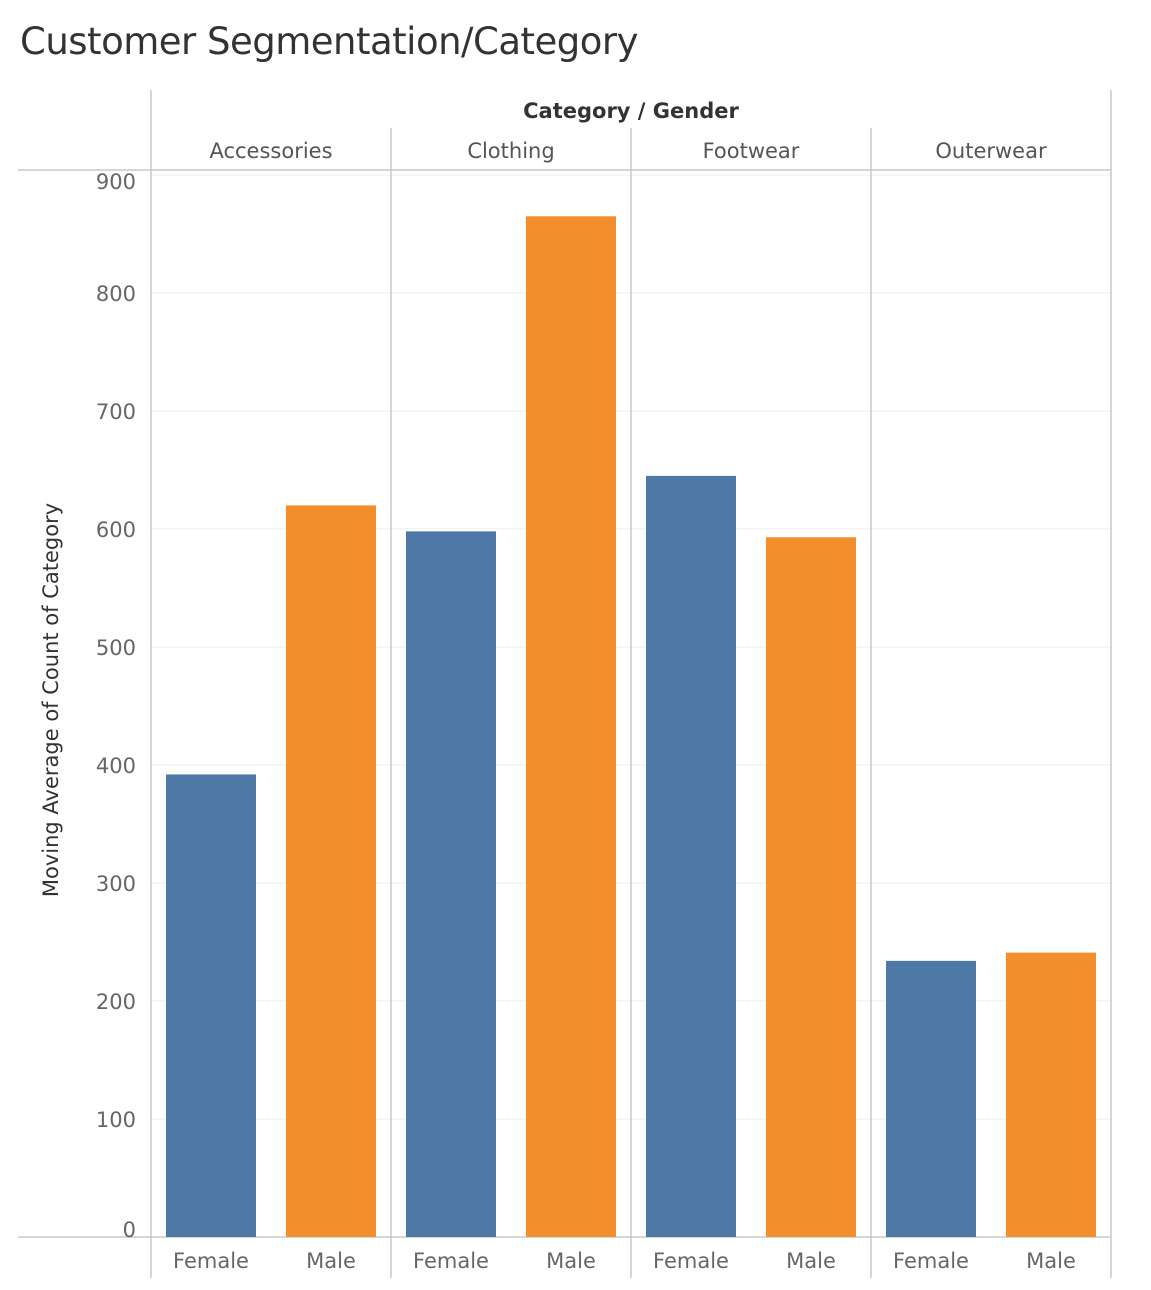 This screenshot has height=1290, width=1151. What do you see at coordinates (329, 41) in the screenshot?
I see `chart-title: Customer Segmentation/Category` at bounding box center [329, 41].